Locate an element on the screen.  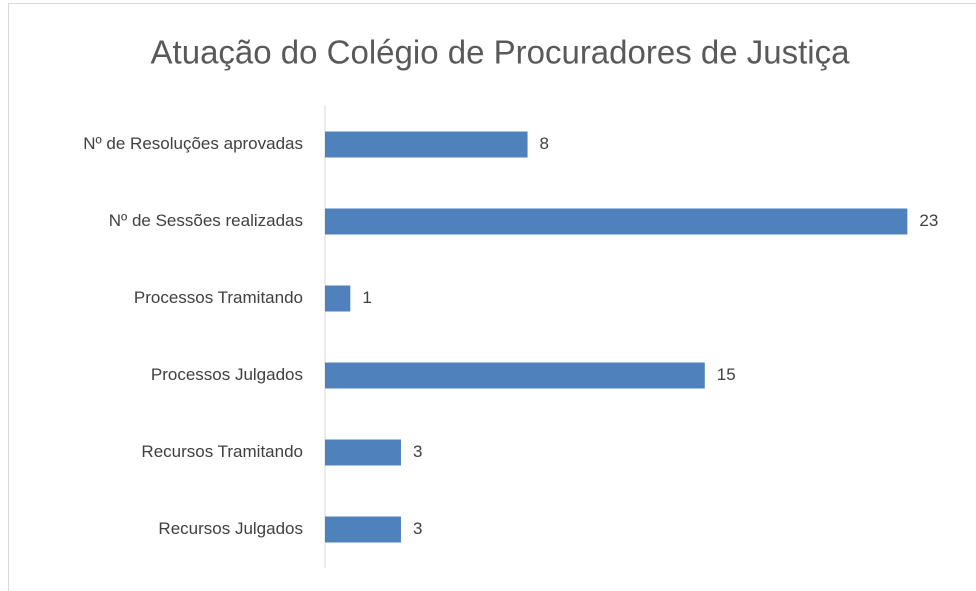
data-label: 8 is located at coordinates (544, 143).